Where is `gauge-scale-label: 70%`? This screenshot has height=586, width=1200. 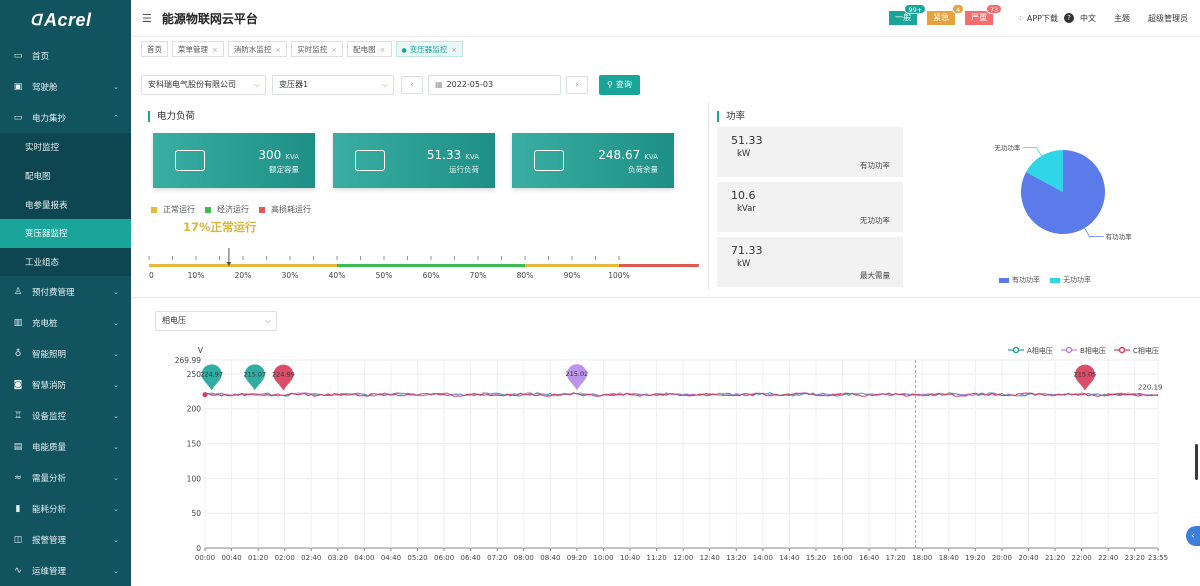 gauge-scale-label: 70% is located at coordinates (478, 275).